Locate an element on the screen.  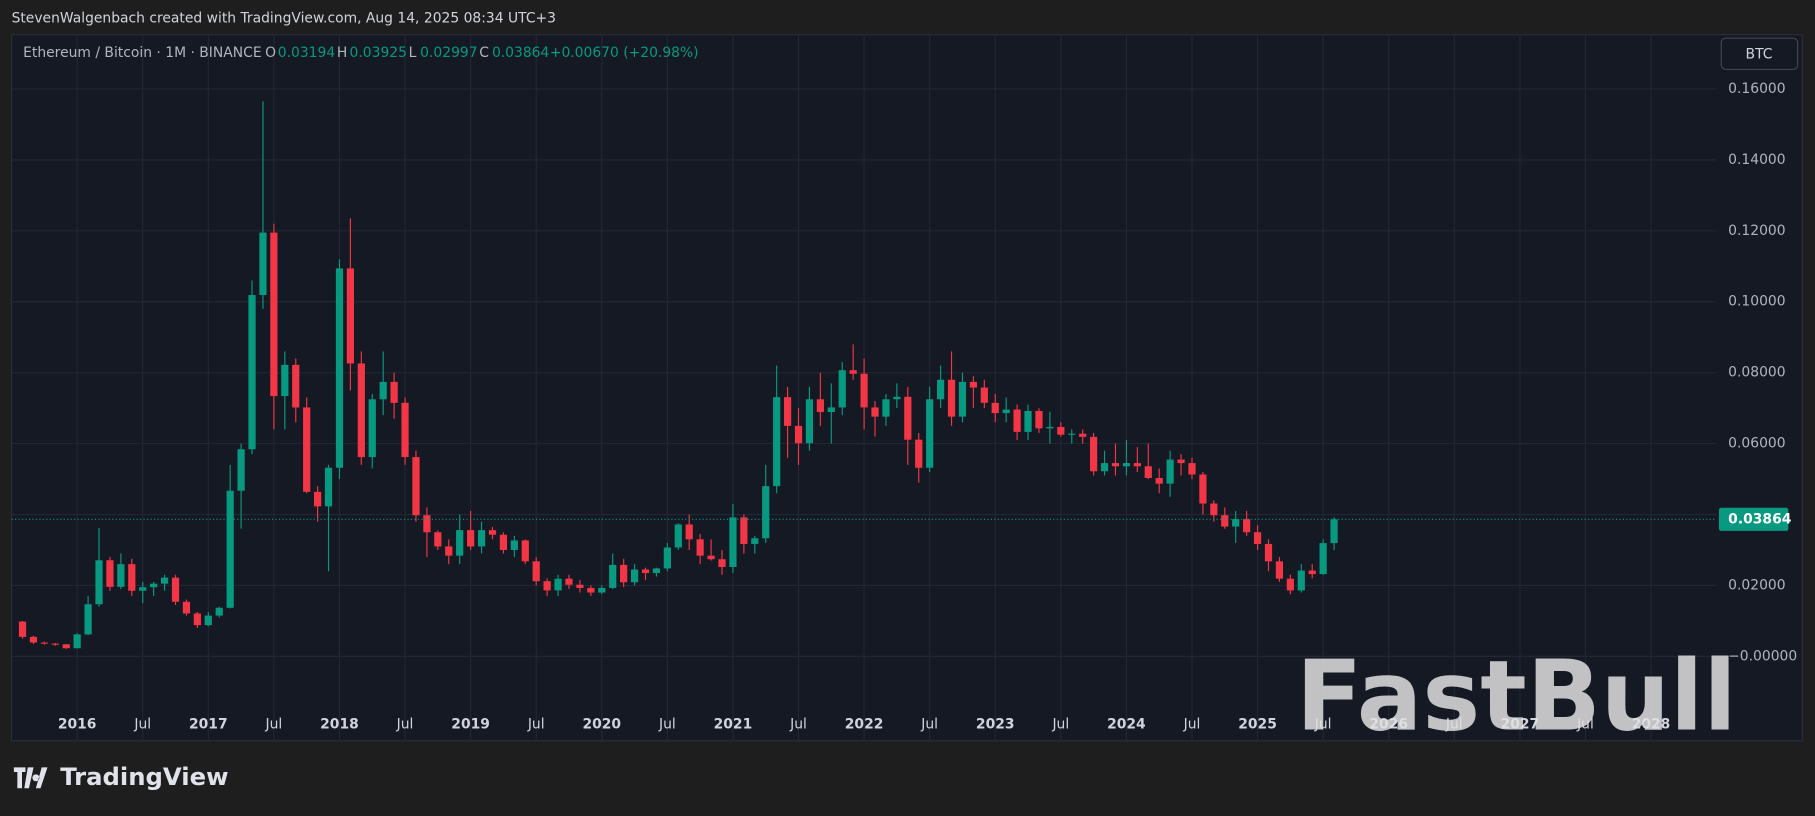
last-price-tag is located at coordinates (1753, 519).